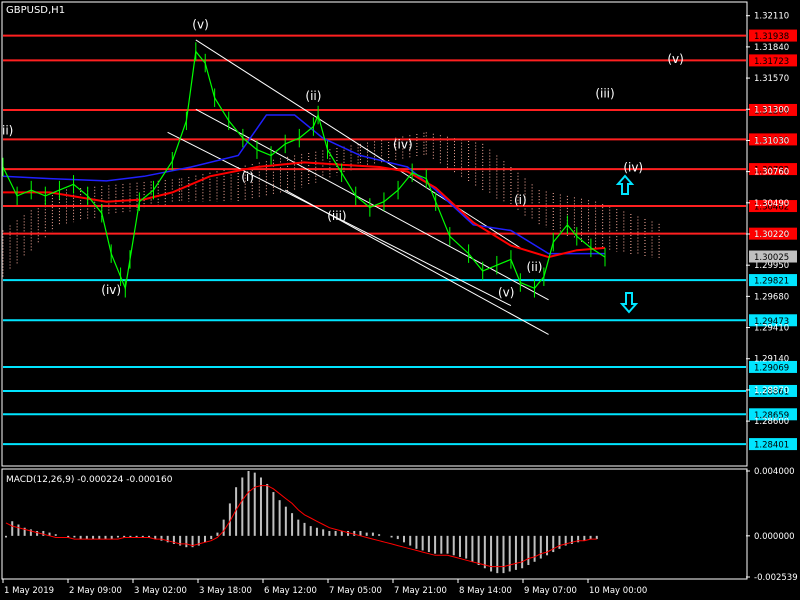 The height and width of the screenshot is (600, 800). I want to click on resistance-level-label: 1.31039, so click(771, 141).